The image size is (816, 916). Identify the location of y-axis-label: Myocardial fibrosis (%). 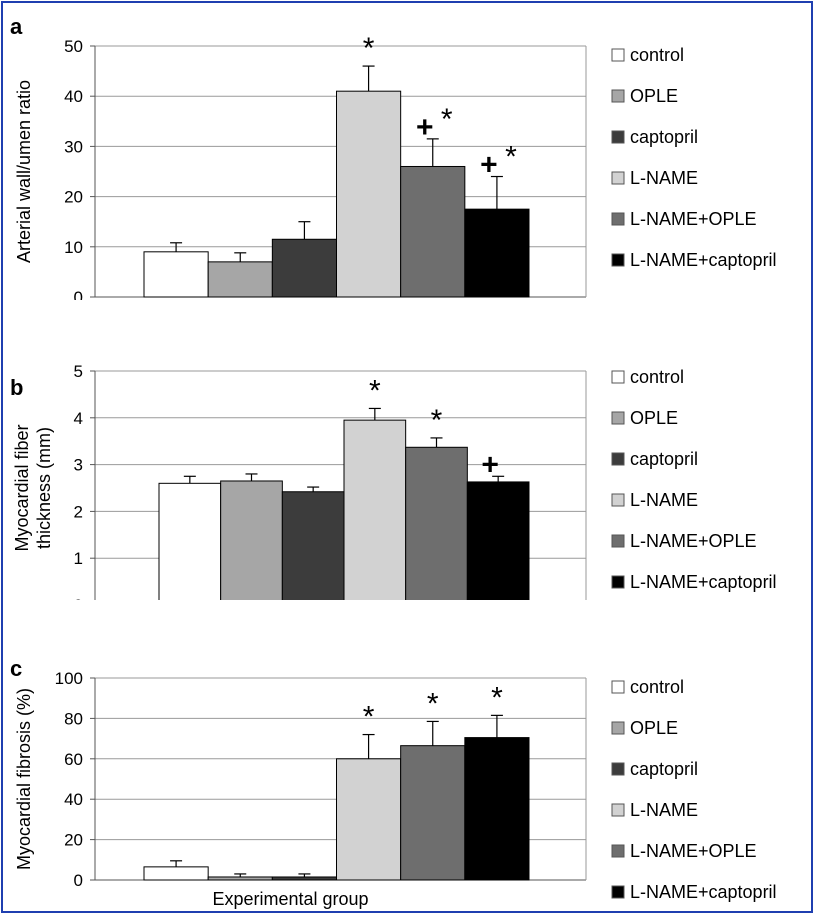
(24, 779).